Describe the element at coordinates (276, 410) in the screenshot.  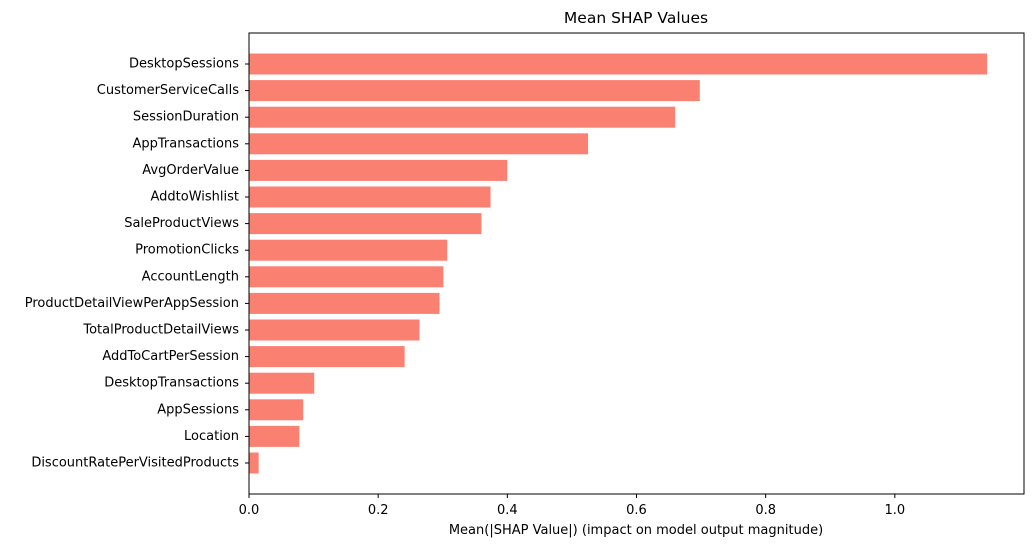
I see `bar-appsessions` at that location.